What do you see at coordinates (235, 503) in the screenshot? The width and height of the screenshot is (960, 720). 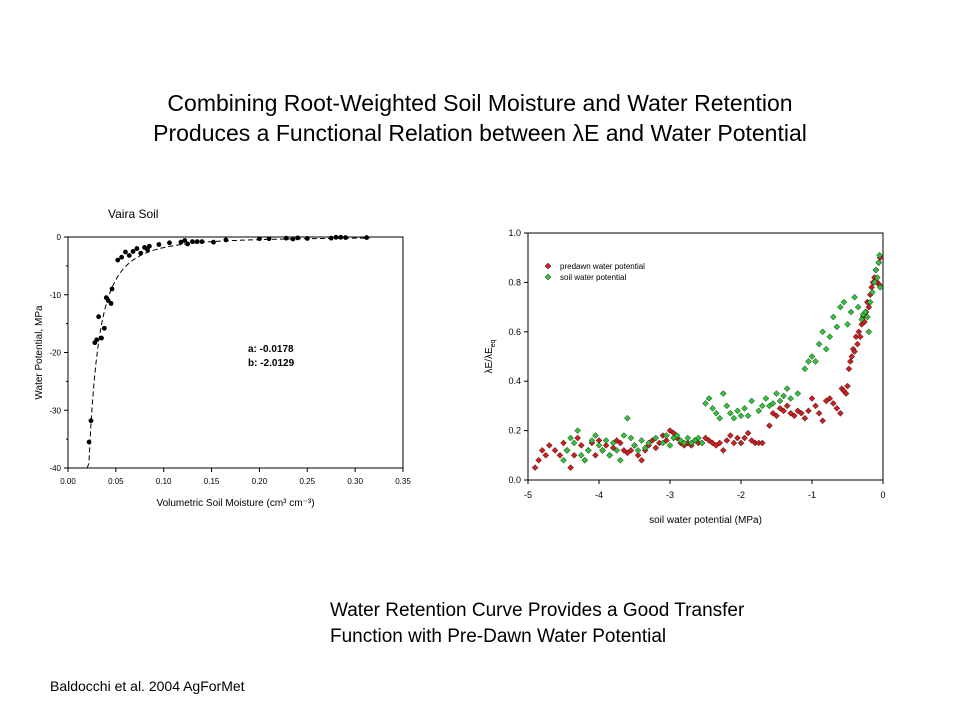 I see `x-axis-label: Volumetric Soil Moisture (cm³ cm⁻³)` at bounding box center [235, 503].